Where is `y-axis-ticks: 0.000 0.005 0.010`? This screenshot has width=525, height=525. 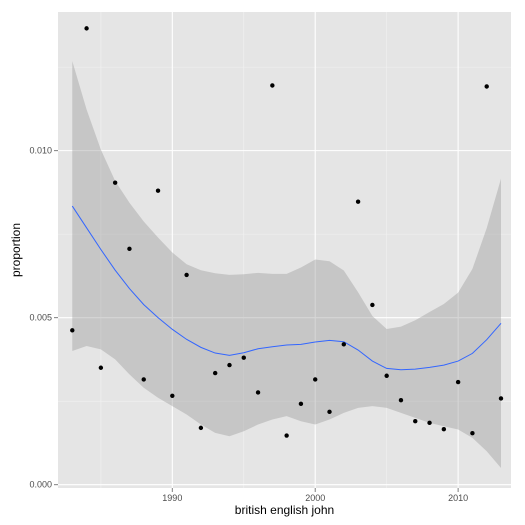 y-axis-ticks: 0.000 0.005 0.010 is located at coordinates (43, 318).